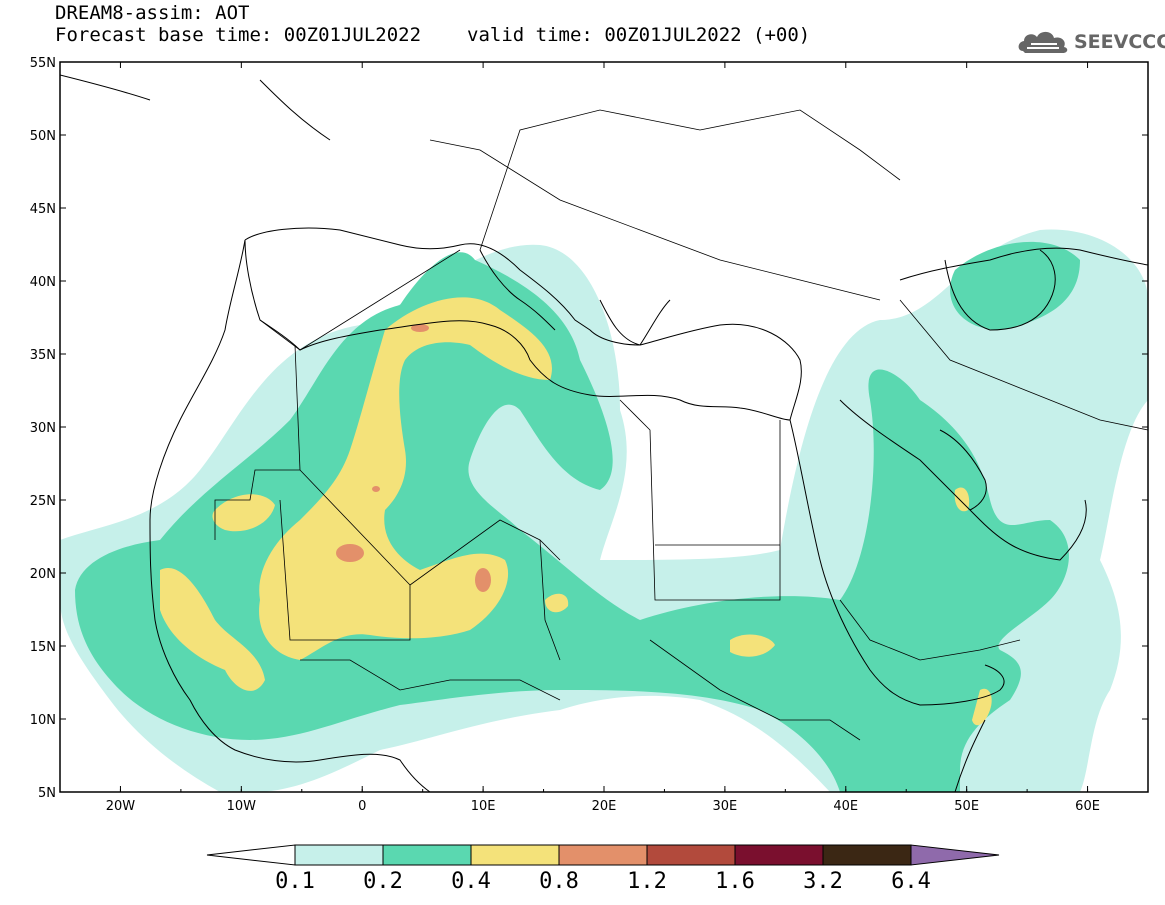 The width and height of the screenshot is (1165, 905). Describe the element at coordinates (639, 35) in the screenshot. I see `valid-time-label: valid time: 00Z01JUL2022 (+00)` at that location.